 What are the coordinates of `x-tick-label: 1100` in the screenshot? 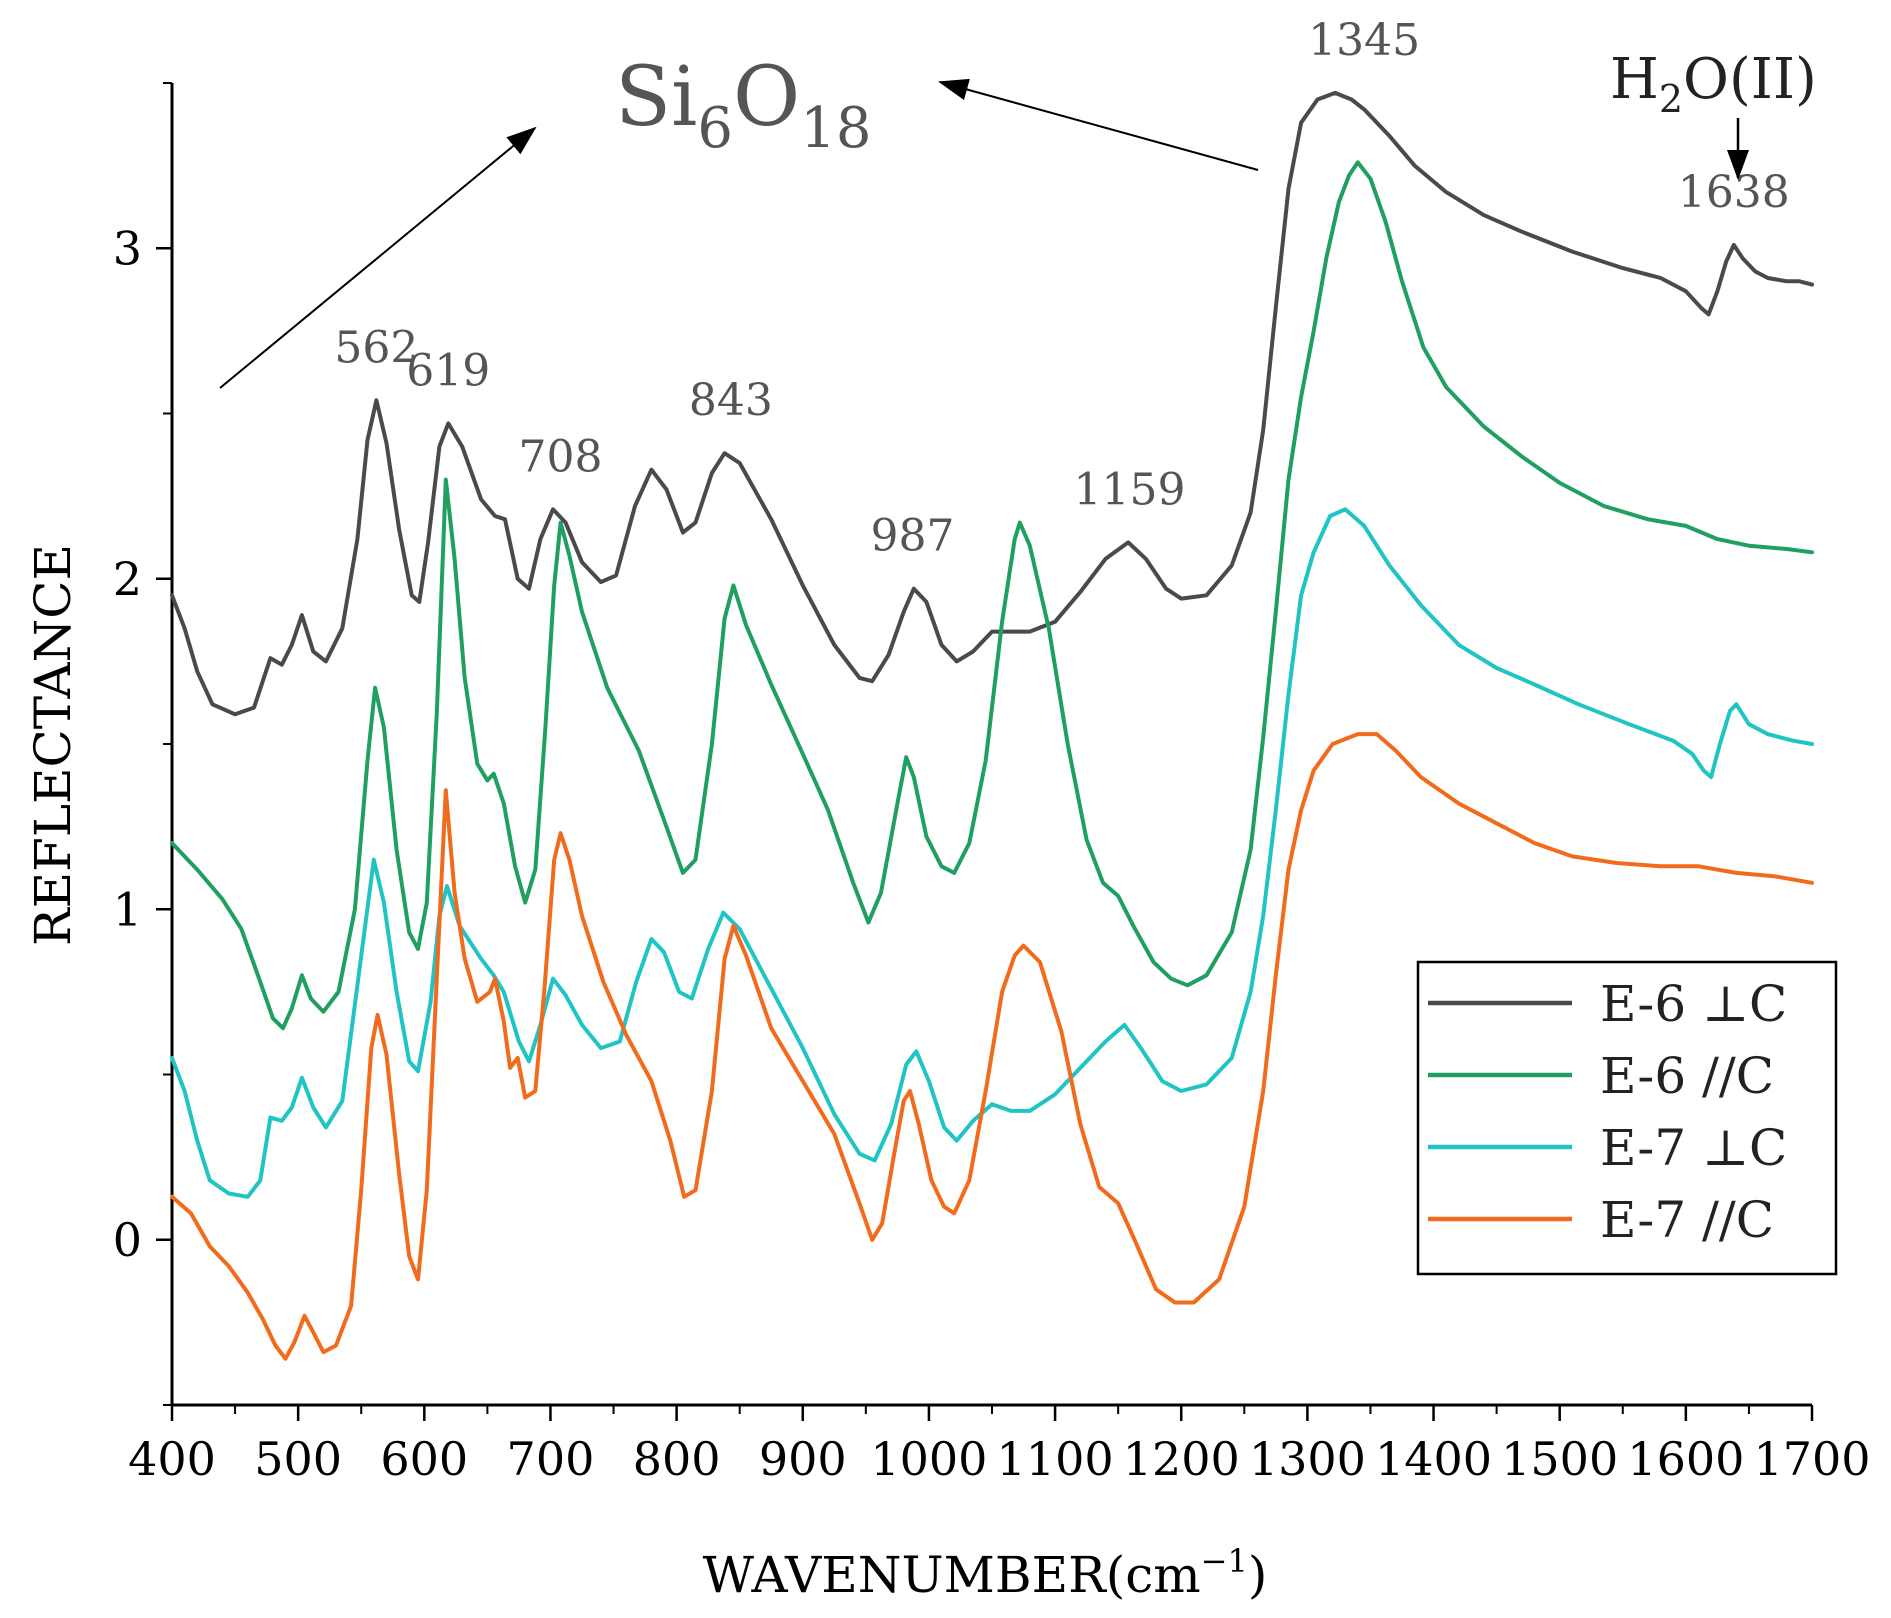 It's located at (1055, 1459).